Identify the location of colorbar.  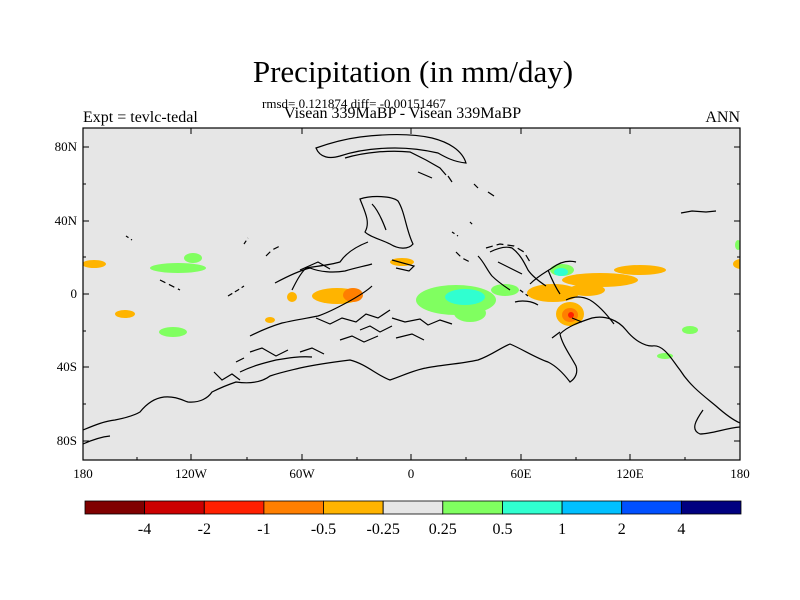
(413, 507).